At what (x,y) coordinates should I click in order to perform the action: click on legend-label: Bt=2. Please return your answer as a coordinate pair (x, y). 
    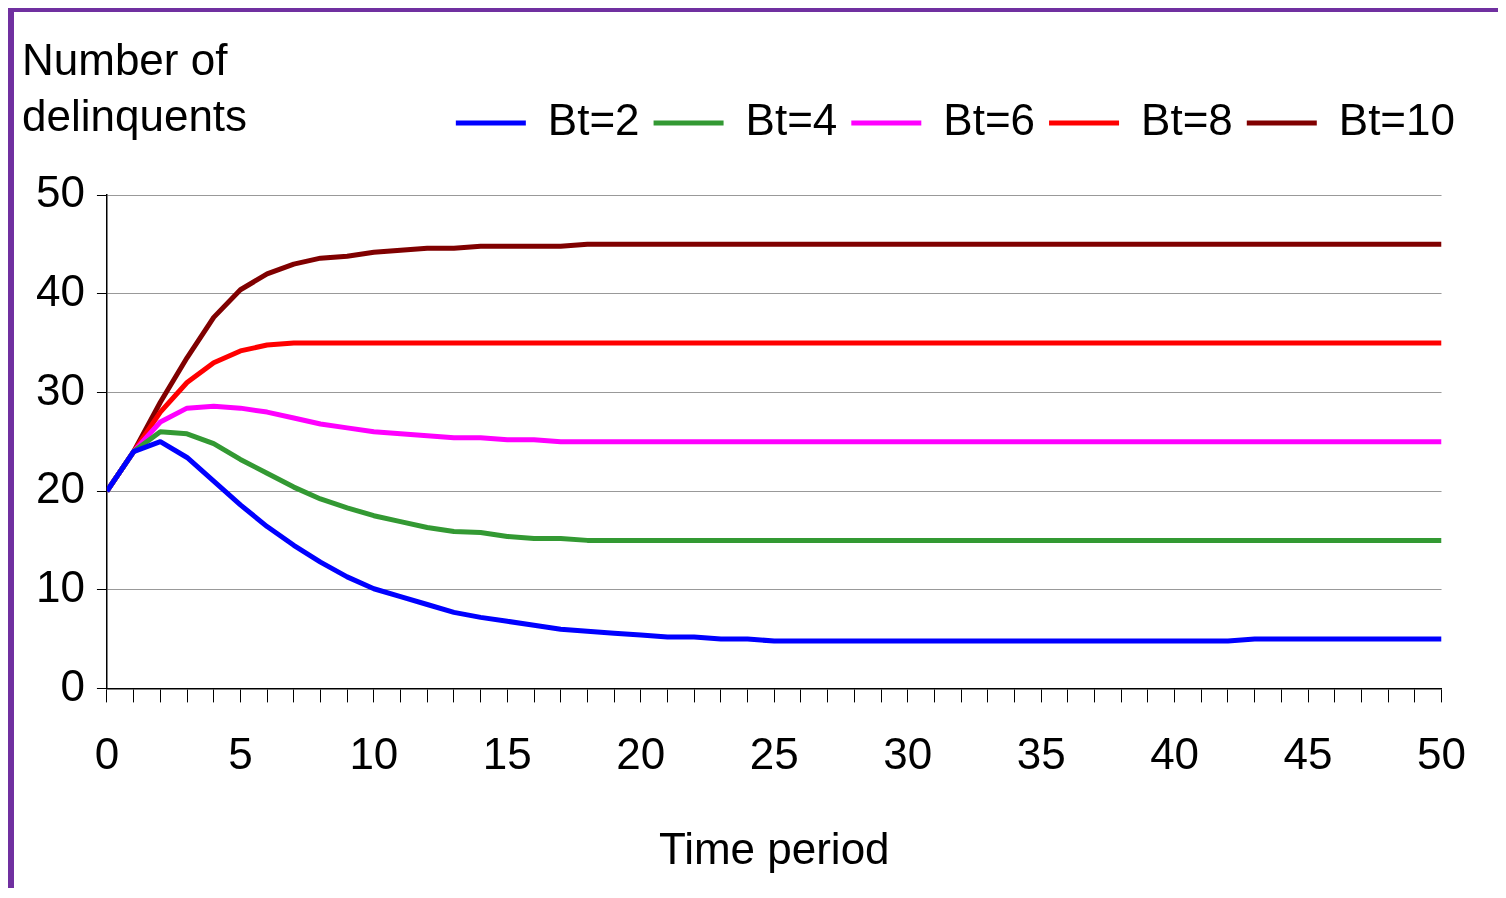
    Looking at the image, I should click on (593, 120).